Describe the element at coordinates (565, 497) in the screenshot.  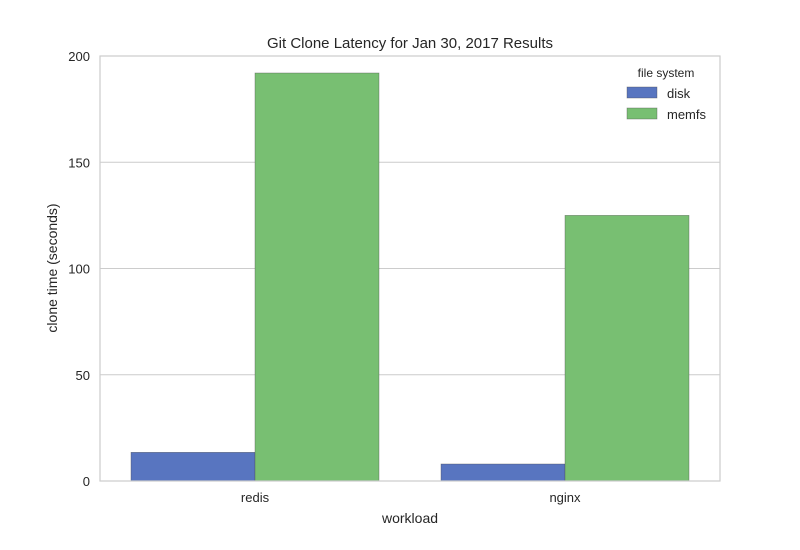
I see `x-tick-label: nginx` at that location.